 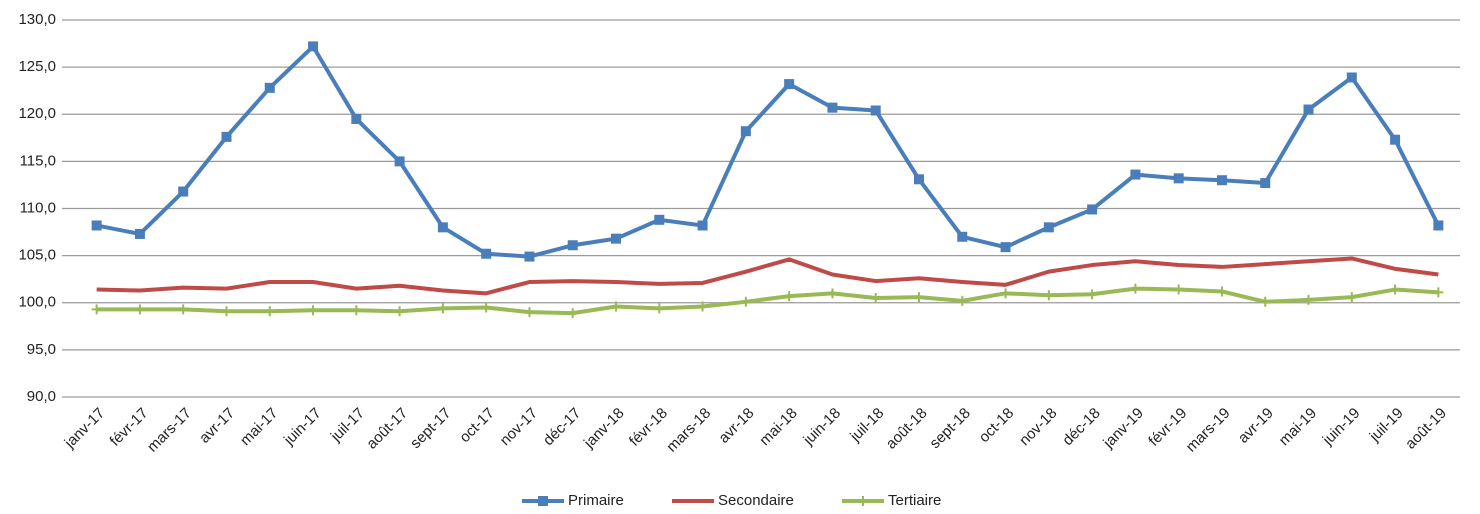 What do you see at coordinates (41, 396) in the screenshot?
I see `y-tick-label: 90,0` at bounding box center [41, 396].